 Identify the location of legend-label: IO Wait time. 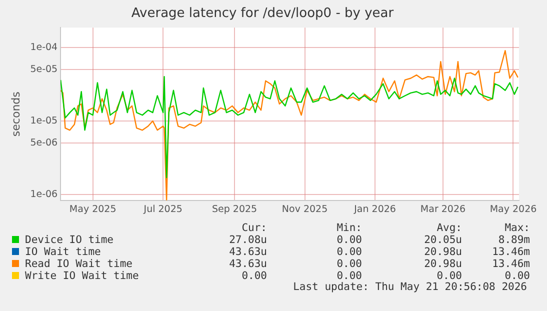
(63, 252).